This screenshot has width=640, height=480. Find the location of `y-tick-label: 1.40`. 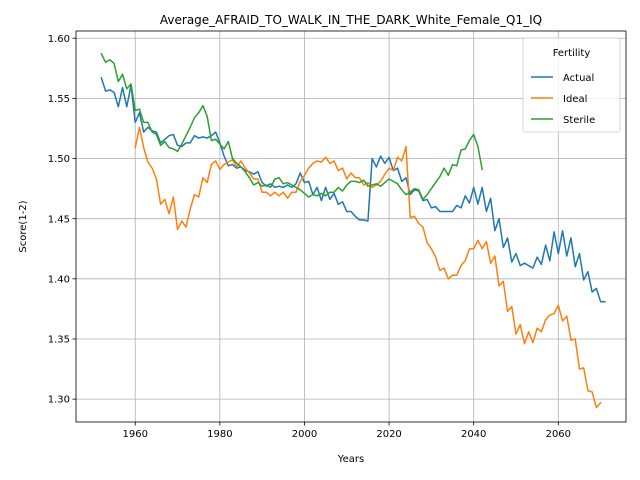

y-tick-label: 1.40 is located at coordinates (59, 279).